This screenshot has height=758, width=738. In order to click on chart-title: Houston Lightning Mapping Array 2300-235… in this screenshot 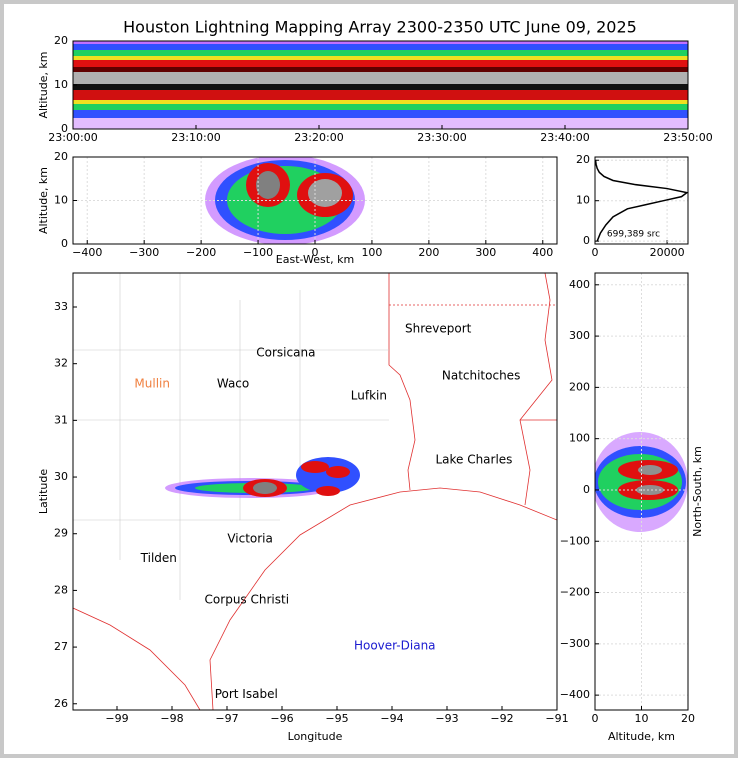, I will do `click(380, 27)`.